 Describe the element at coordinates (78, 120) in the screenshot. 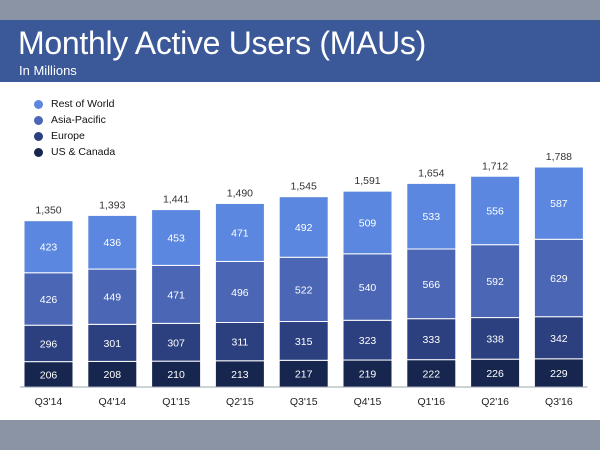

I see `legend-label-asia-pacific: Asia-Pacific` at that location.